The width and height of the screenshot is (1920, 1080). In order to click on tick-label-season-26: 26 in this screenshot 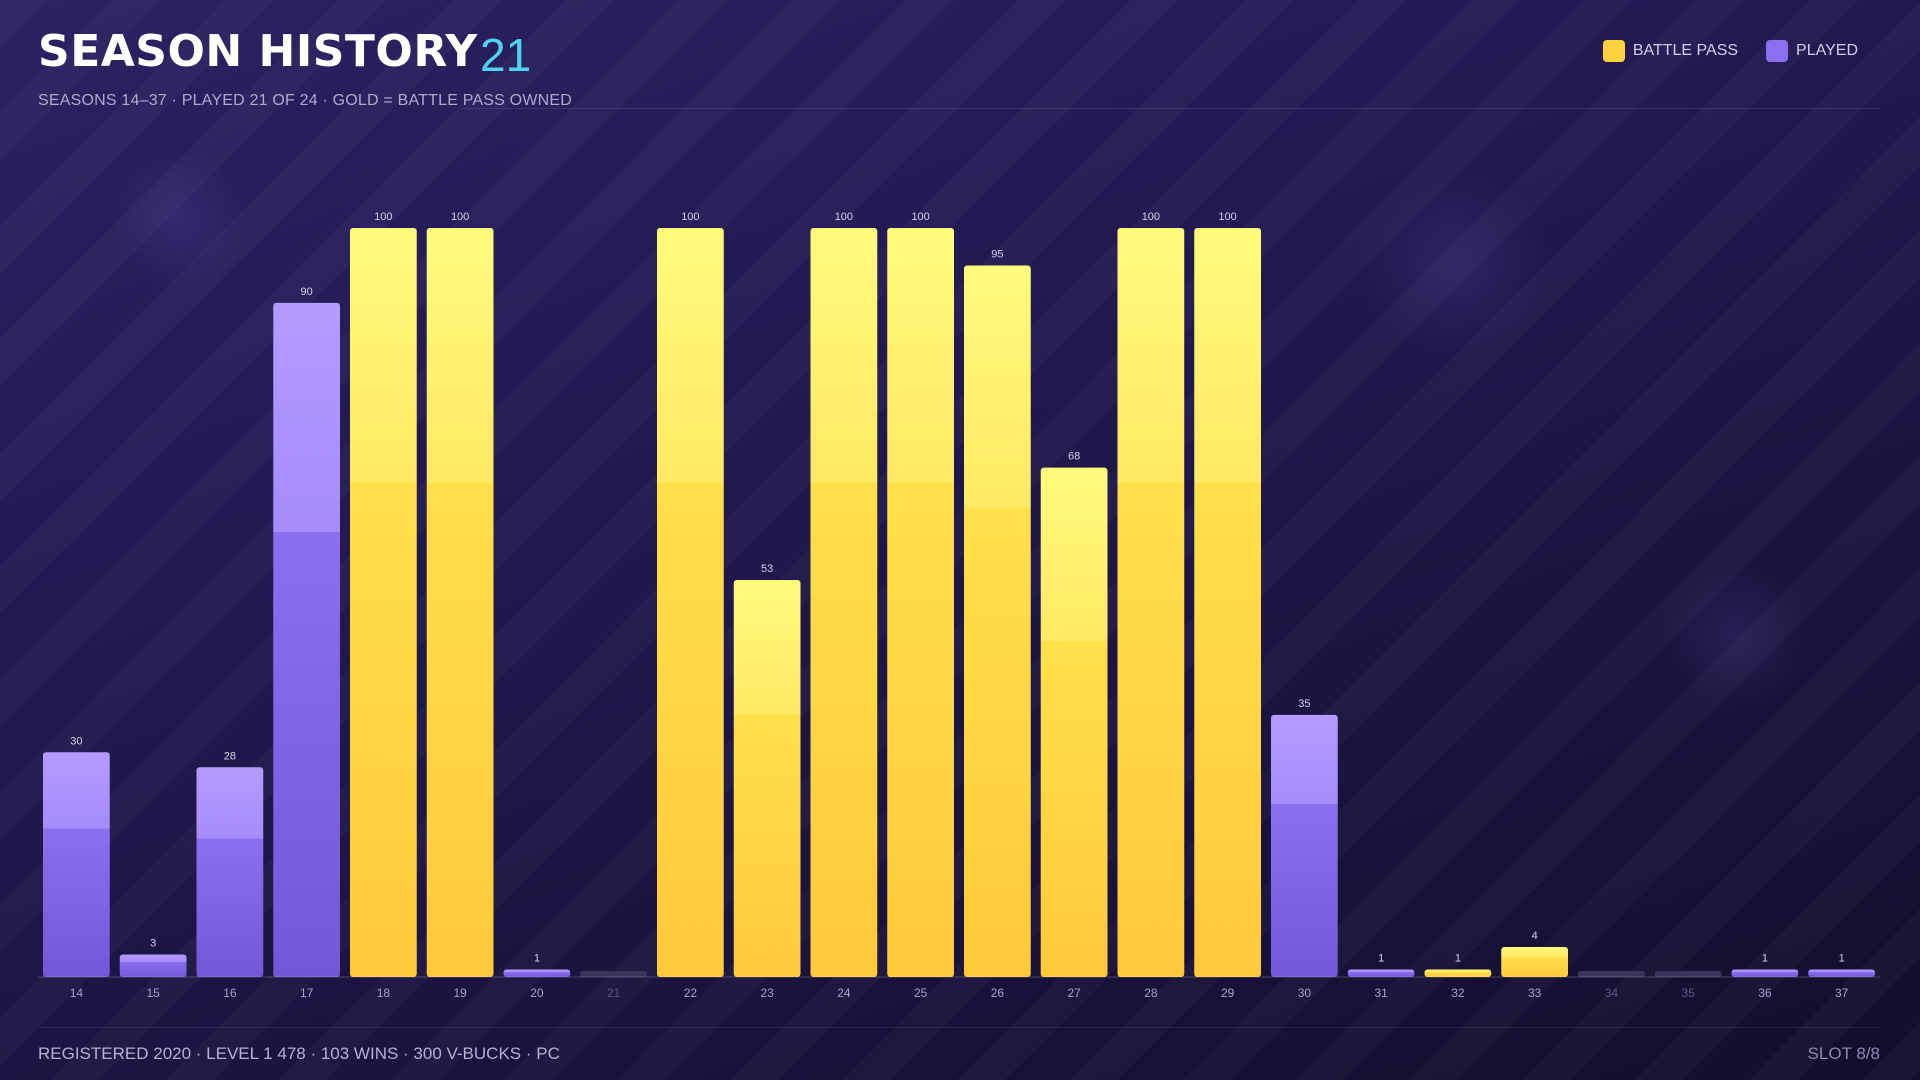, I will do `click(998, 993)`.